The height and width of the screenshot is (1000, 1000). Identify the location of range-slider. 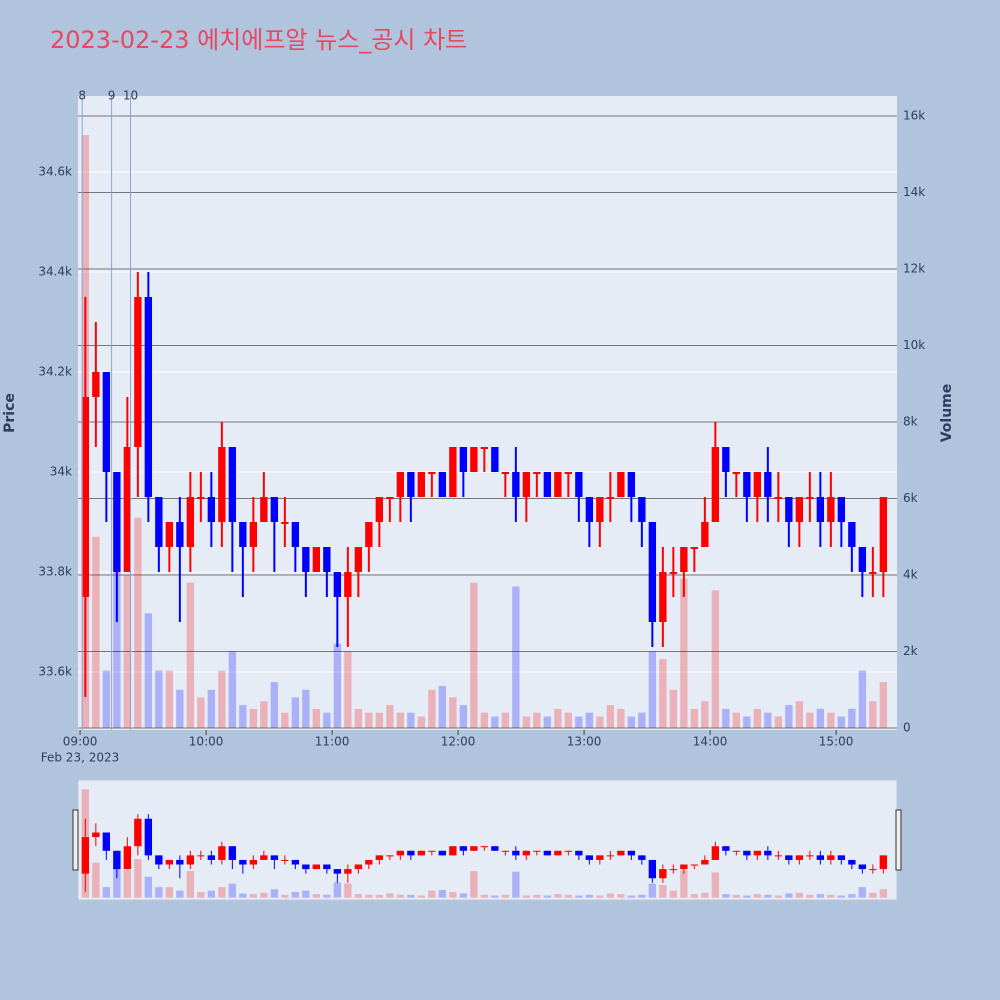
(487, 840).